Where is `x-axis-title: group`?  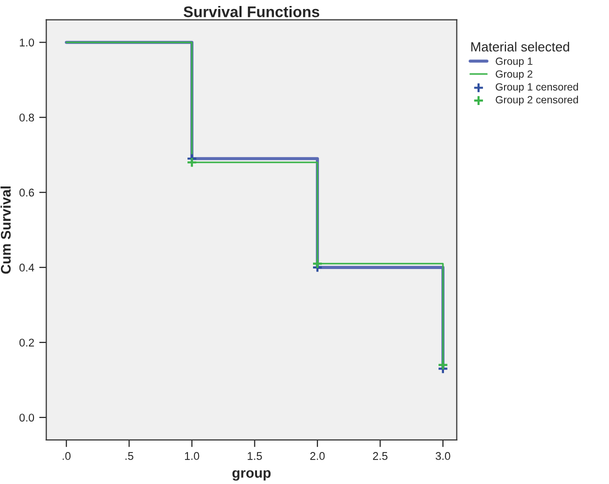 x-axis-title: group is located at coordinates (251, 475).